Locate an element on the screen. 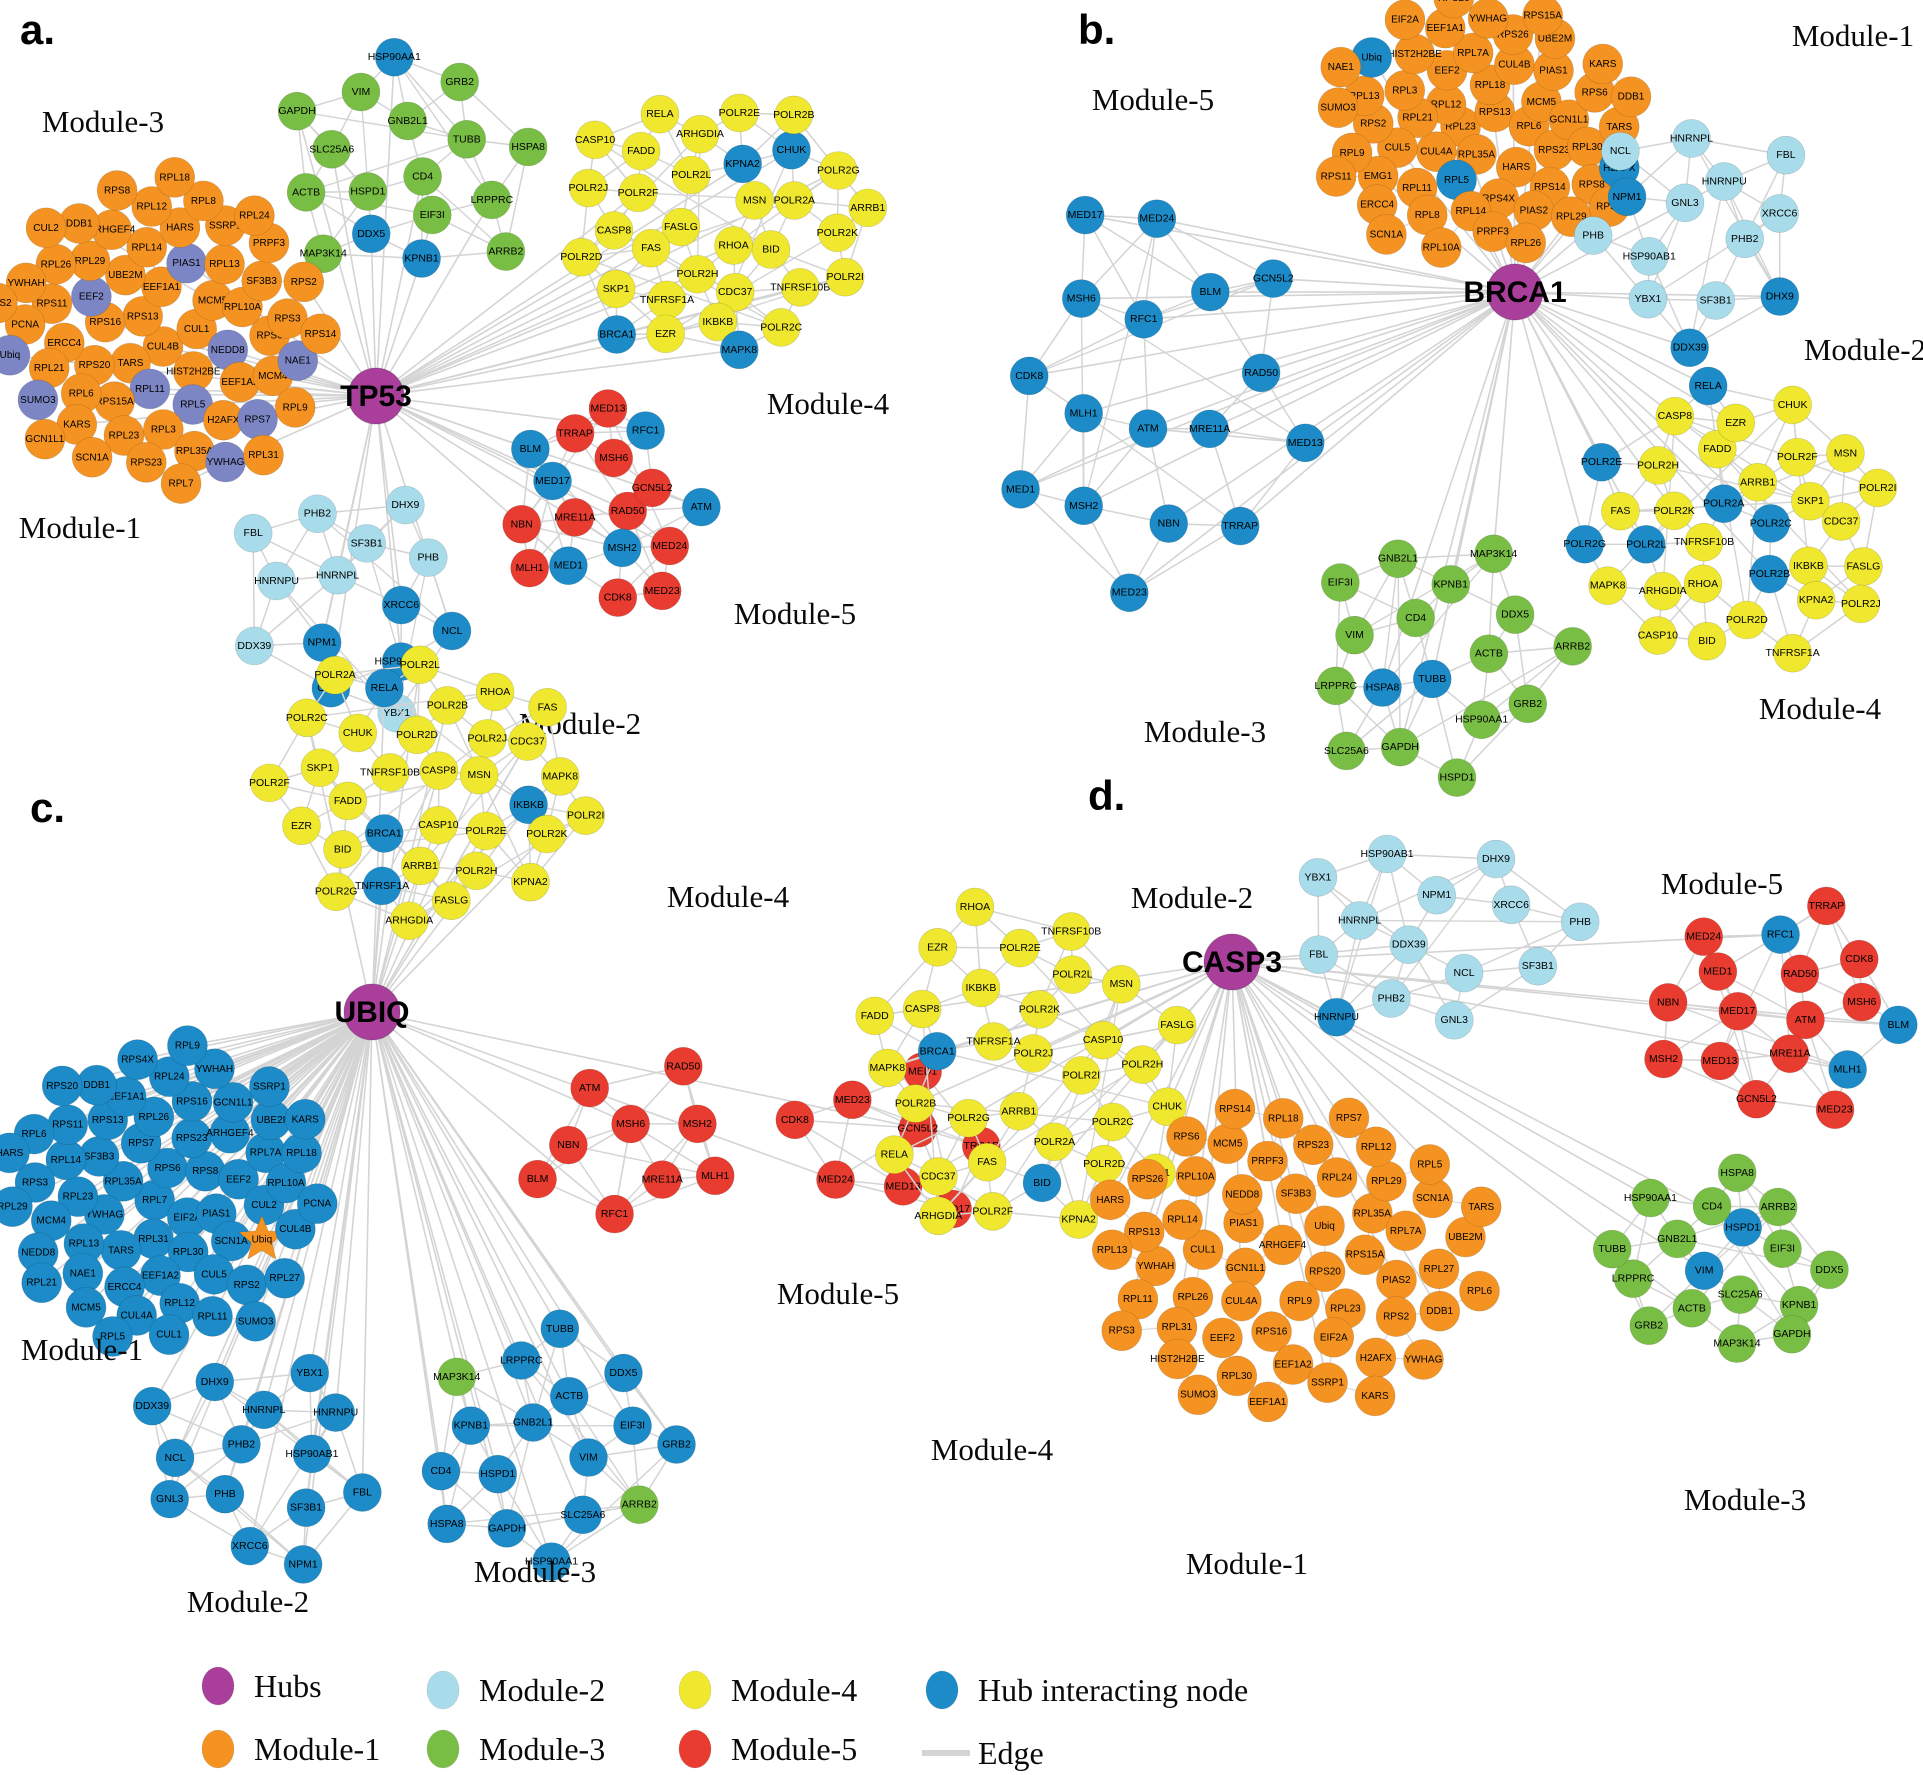  node-POLR2A is located at coordinates (335, 675).